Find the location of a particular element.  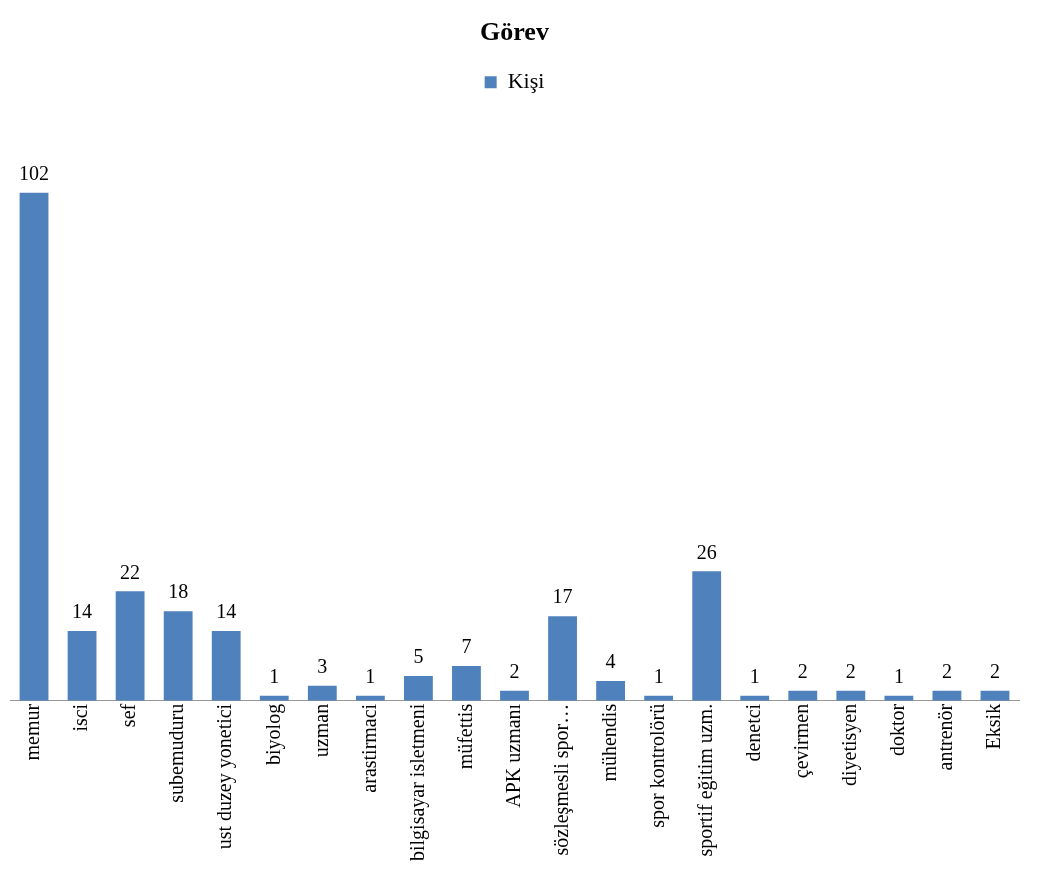

x-tick-label: sef is located at coordinates (128, 715).